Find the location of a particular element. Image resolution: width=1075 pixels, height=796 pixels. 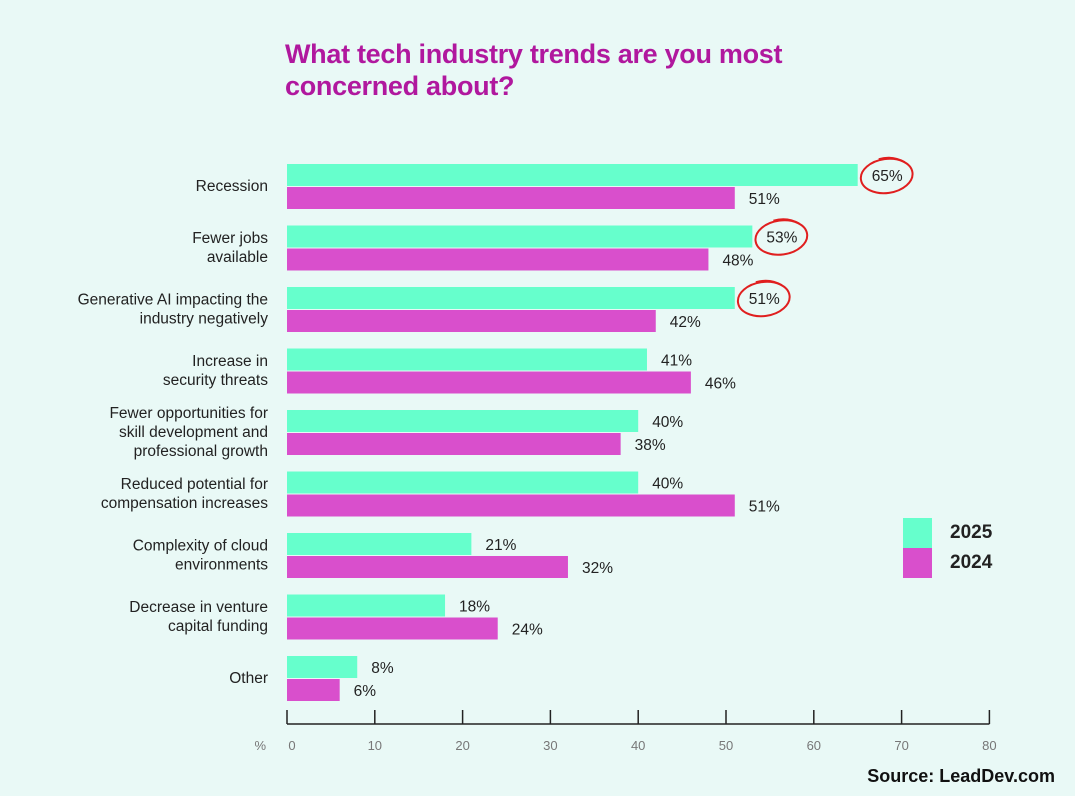

data-label-2024: 48% is located at coordinates (737, 261).